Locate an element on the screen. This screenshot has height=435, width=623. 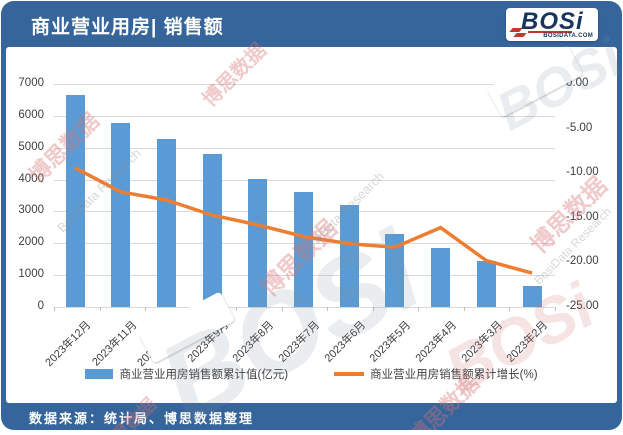
bar-2023年5月 is located at coordinates (395, 270).